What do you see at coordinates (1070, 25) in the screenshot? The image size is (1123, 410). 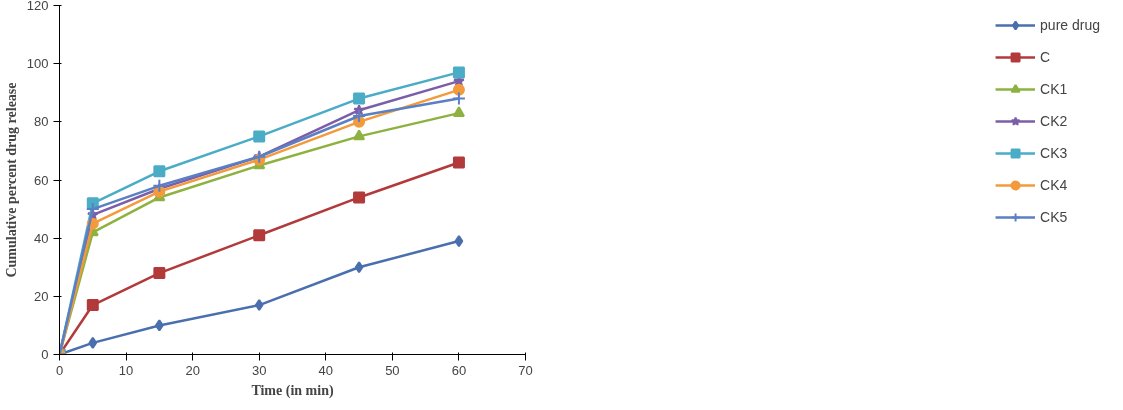 I see `legend-label: pure drug` at bounding box center [1070, 25].